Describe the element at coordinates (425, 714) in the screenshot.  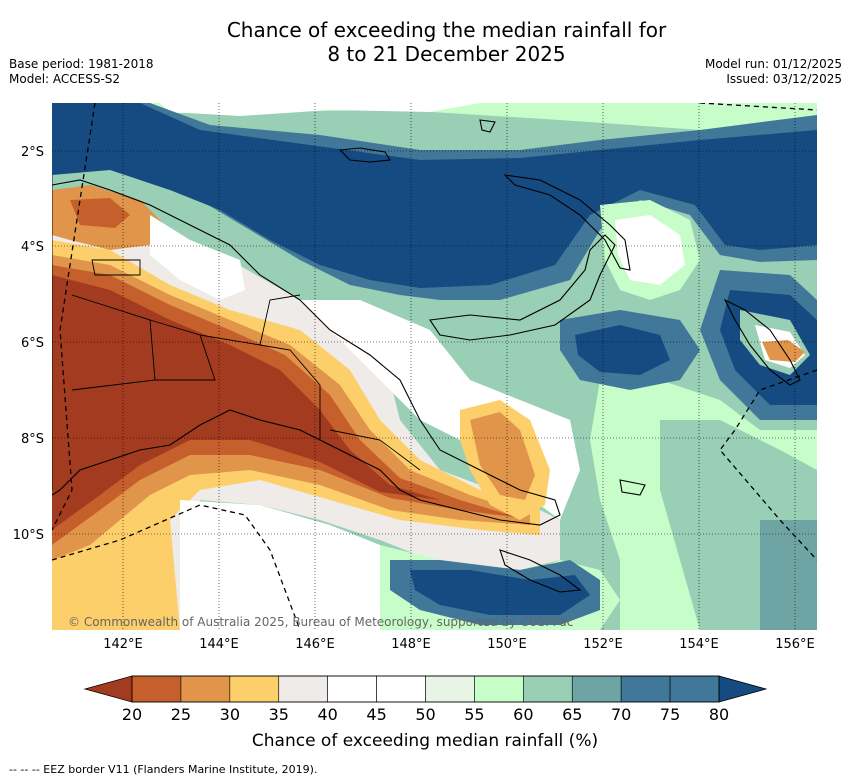
I see `colorbar-tick: 50` at that location.